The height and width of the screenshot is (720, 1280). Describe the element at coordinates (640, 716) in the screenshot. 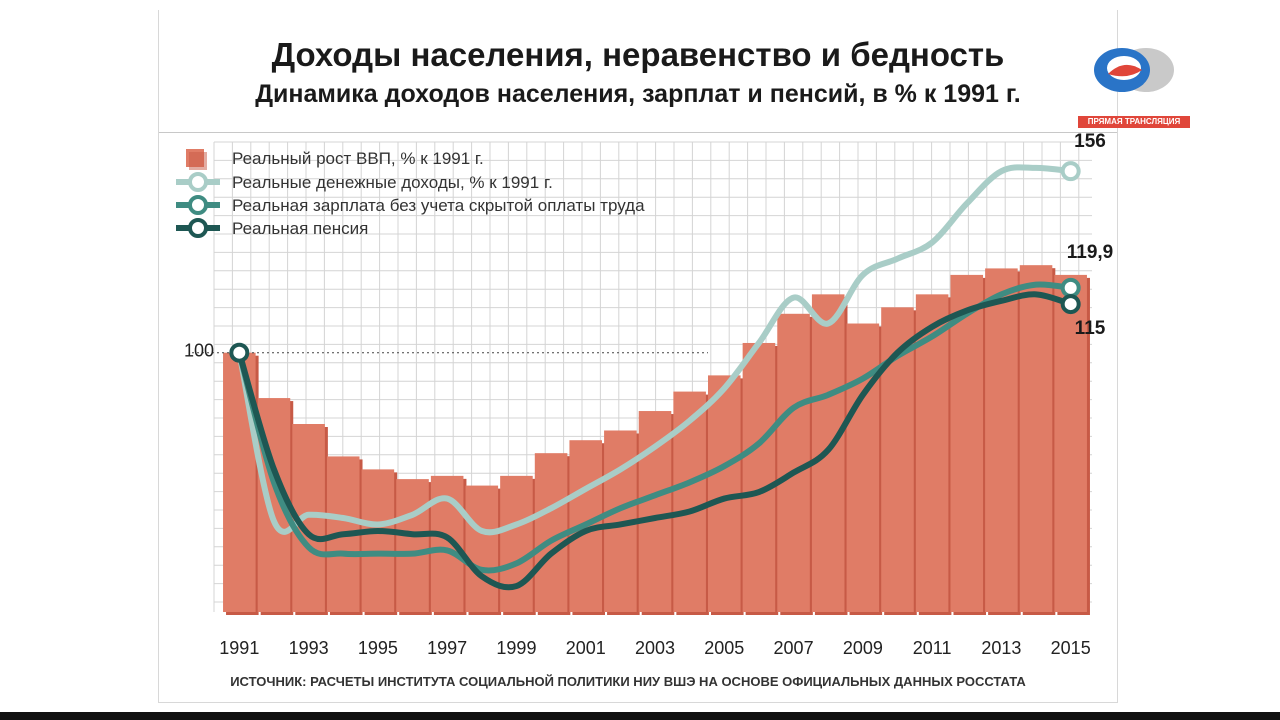

I see `bottom-bar` at that location.